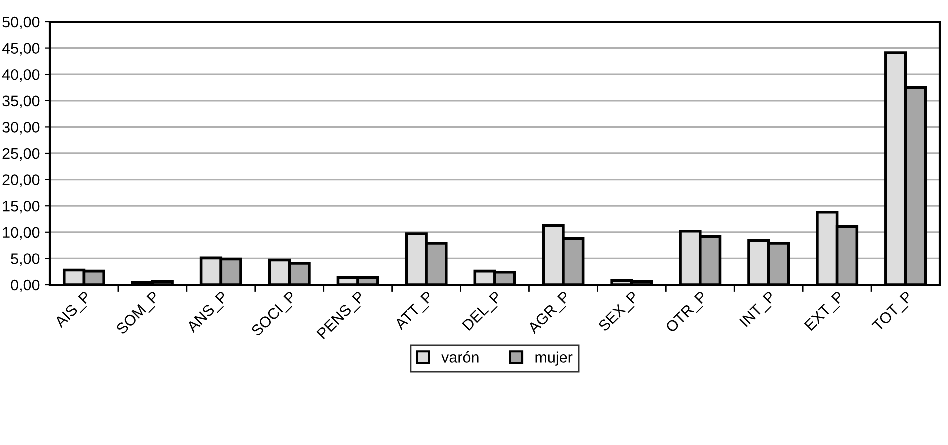 The height and width of the screenshot is (445, 948). What do you see at coordinates (21, 102) in the screenshot?
I see `y-tick-label: 35,00` at bounding box center [21, 102].